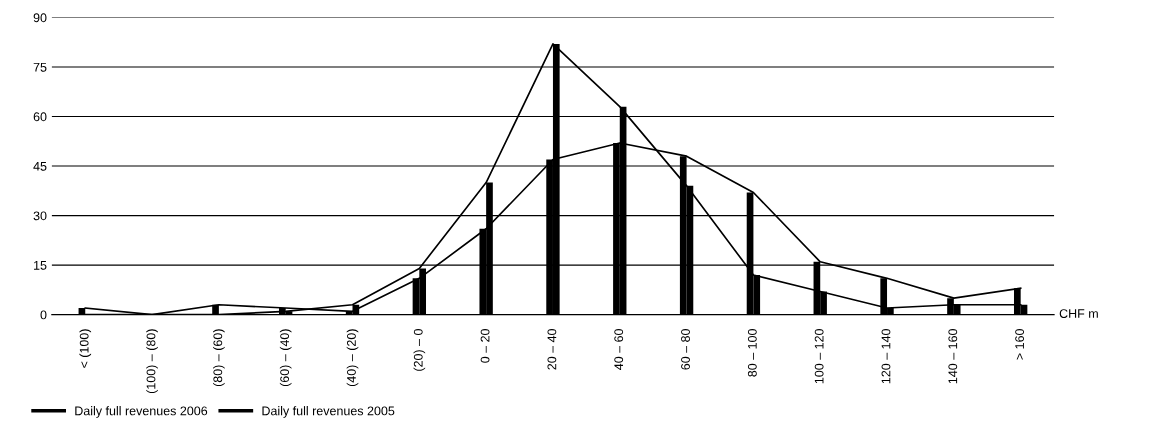 Image resolution: width=1152 pixels, height=437 pixels. I want to click on x-tick-label: < (100), so click(85, 348).